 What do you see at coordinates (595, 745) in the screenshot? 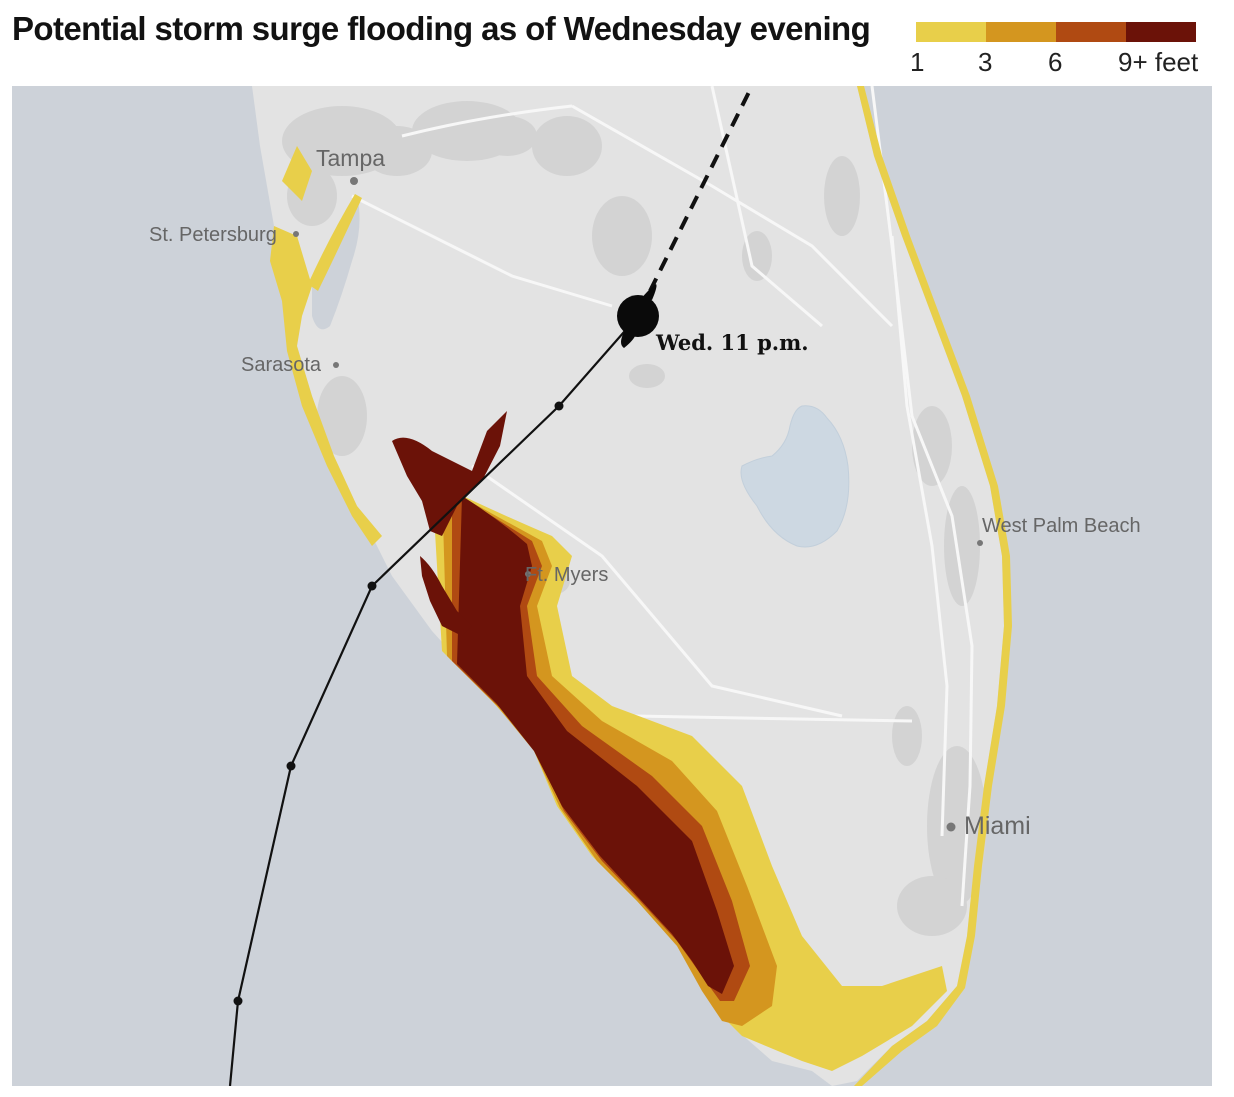
I see `surge-9ft-gulf` at bounding box center [595, 745].